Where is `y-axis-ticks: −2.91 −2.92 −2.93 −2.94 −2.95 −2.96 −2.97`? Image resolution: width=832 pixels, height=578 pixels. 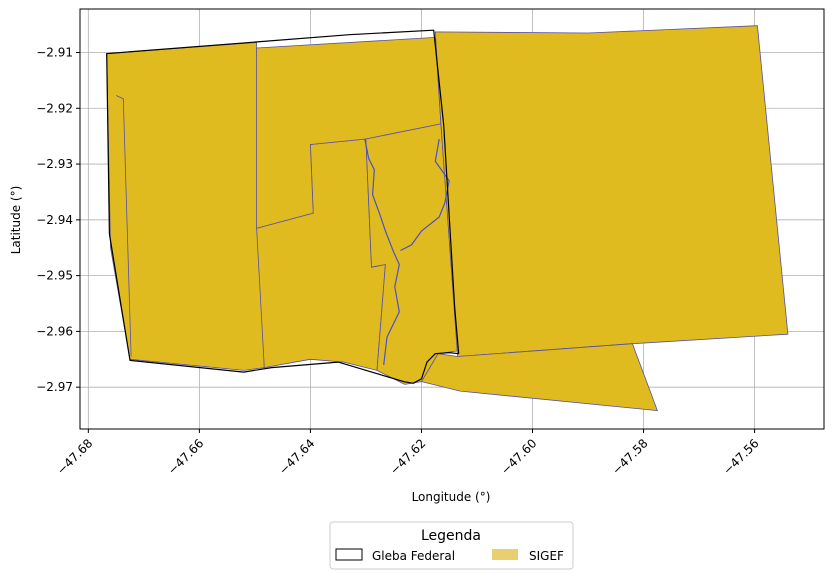 y-axis-ticks: −2.91 −2.92 −2.93 −2.94 −2.95 −2.96 −2.97 is located at coordinates (58, 220).